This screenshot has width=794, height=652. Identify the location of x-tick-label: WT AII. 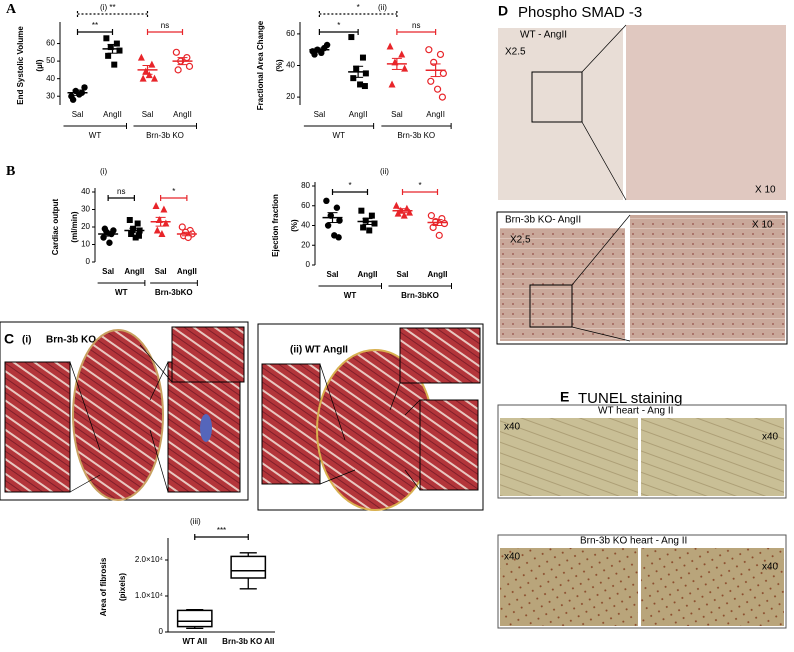
(194, 641).